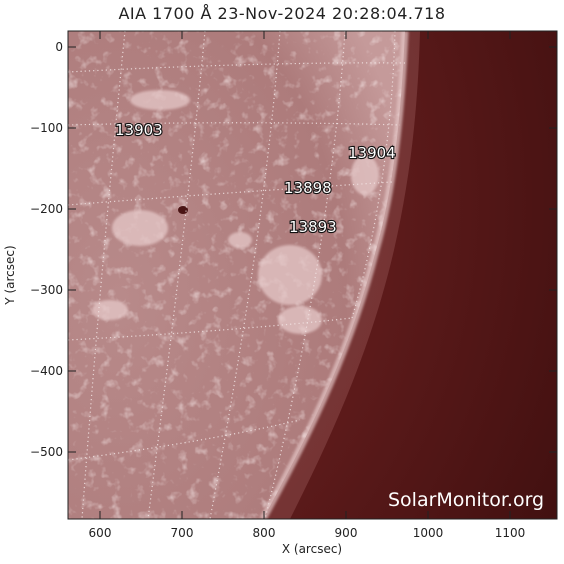 The width and height of the screenshot is (564, 564). What do you see at coordinates (282, 13) in the screenshot?
I see `image-title: AIA 1700 Å 23-Nov-2024 20:28:04.718` at bounding box center [282, 13].